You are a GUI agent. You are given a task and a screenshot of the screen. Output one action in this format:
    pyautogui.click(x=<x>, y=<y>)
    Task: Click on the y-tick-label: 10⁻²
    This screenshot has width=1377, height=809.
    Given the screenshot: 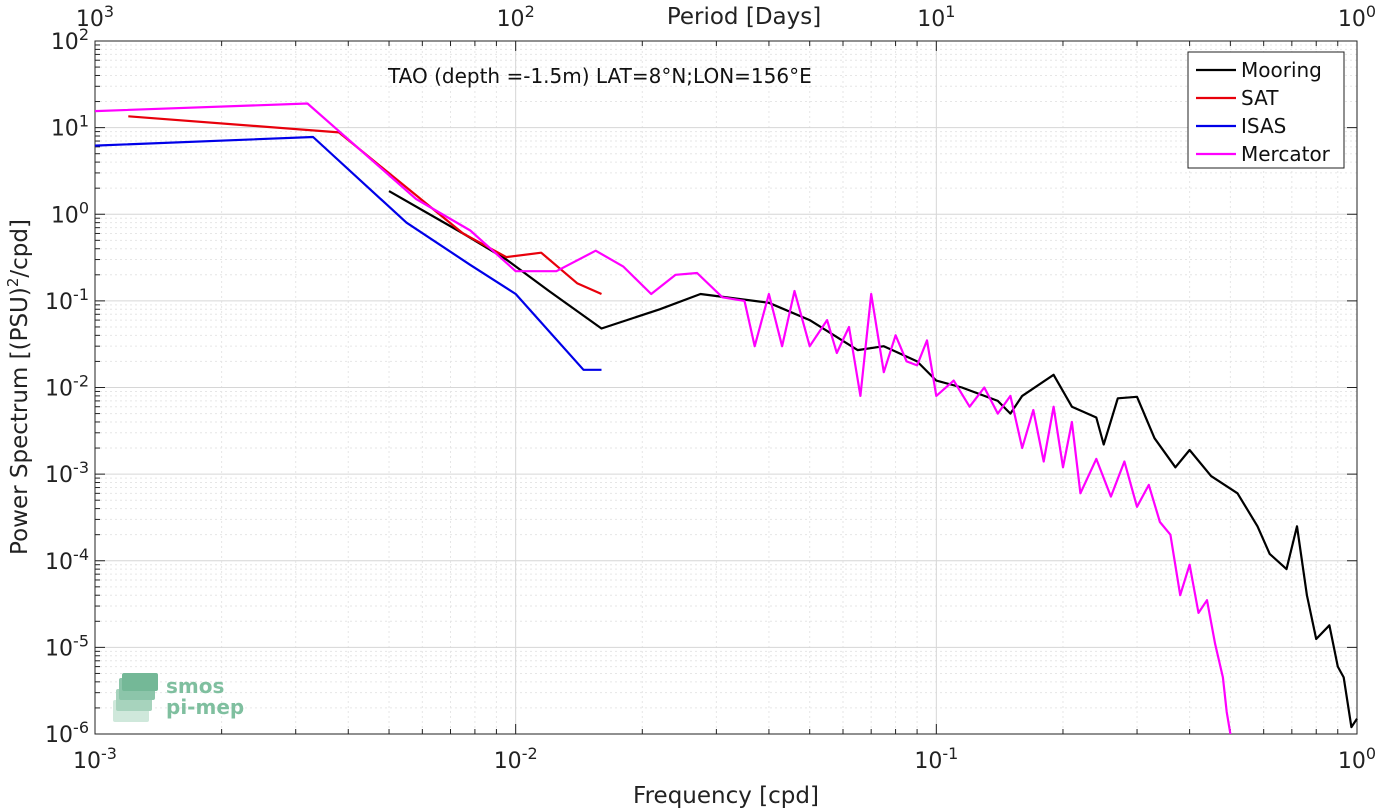 What is the action you would take?
    pyautogui.click(x=67, y=386)
    